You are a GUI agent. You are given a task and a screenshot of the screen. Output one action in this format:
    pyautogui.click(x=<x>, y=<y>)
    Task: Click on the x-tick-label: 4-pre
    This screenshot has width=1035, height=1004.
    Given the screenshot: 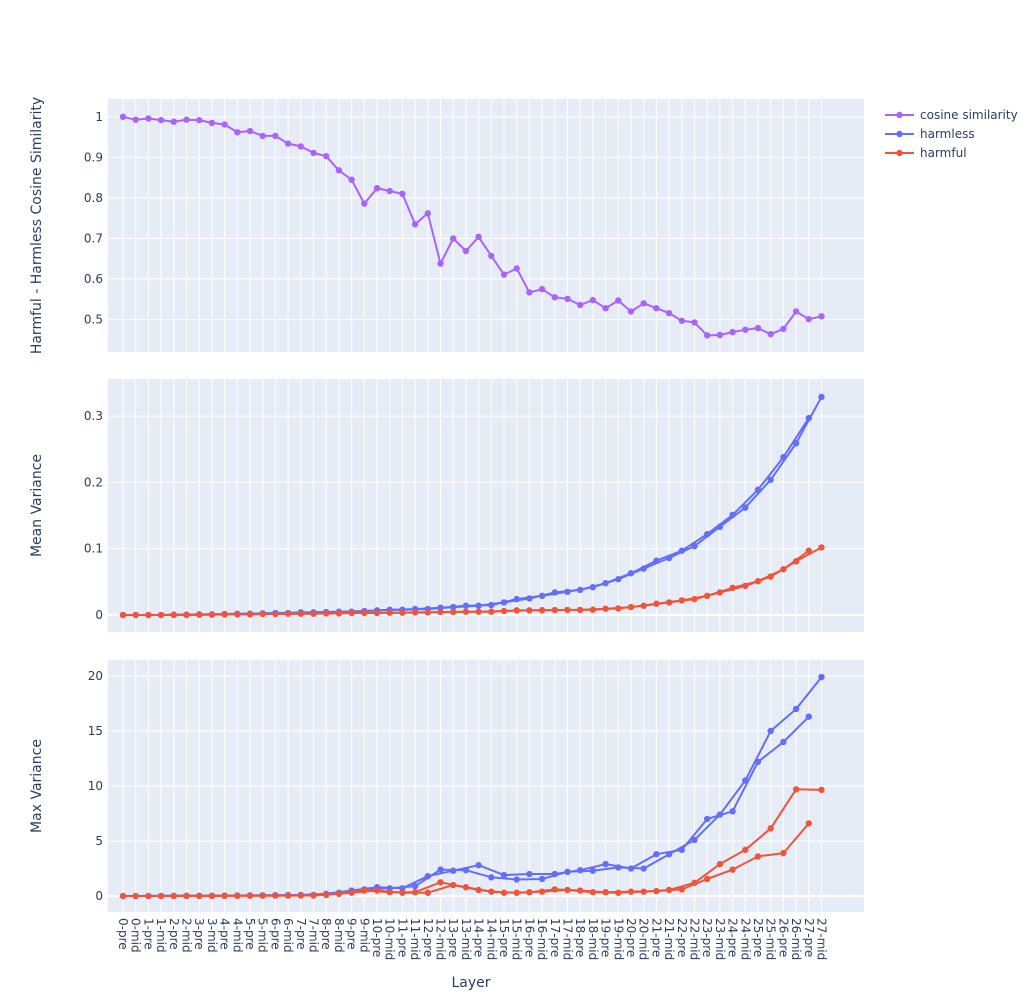 What is the action you would take?
    pyautogui.click(x=225, y=934)
    